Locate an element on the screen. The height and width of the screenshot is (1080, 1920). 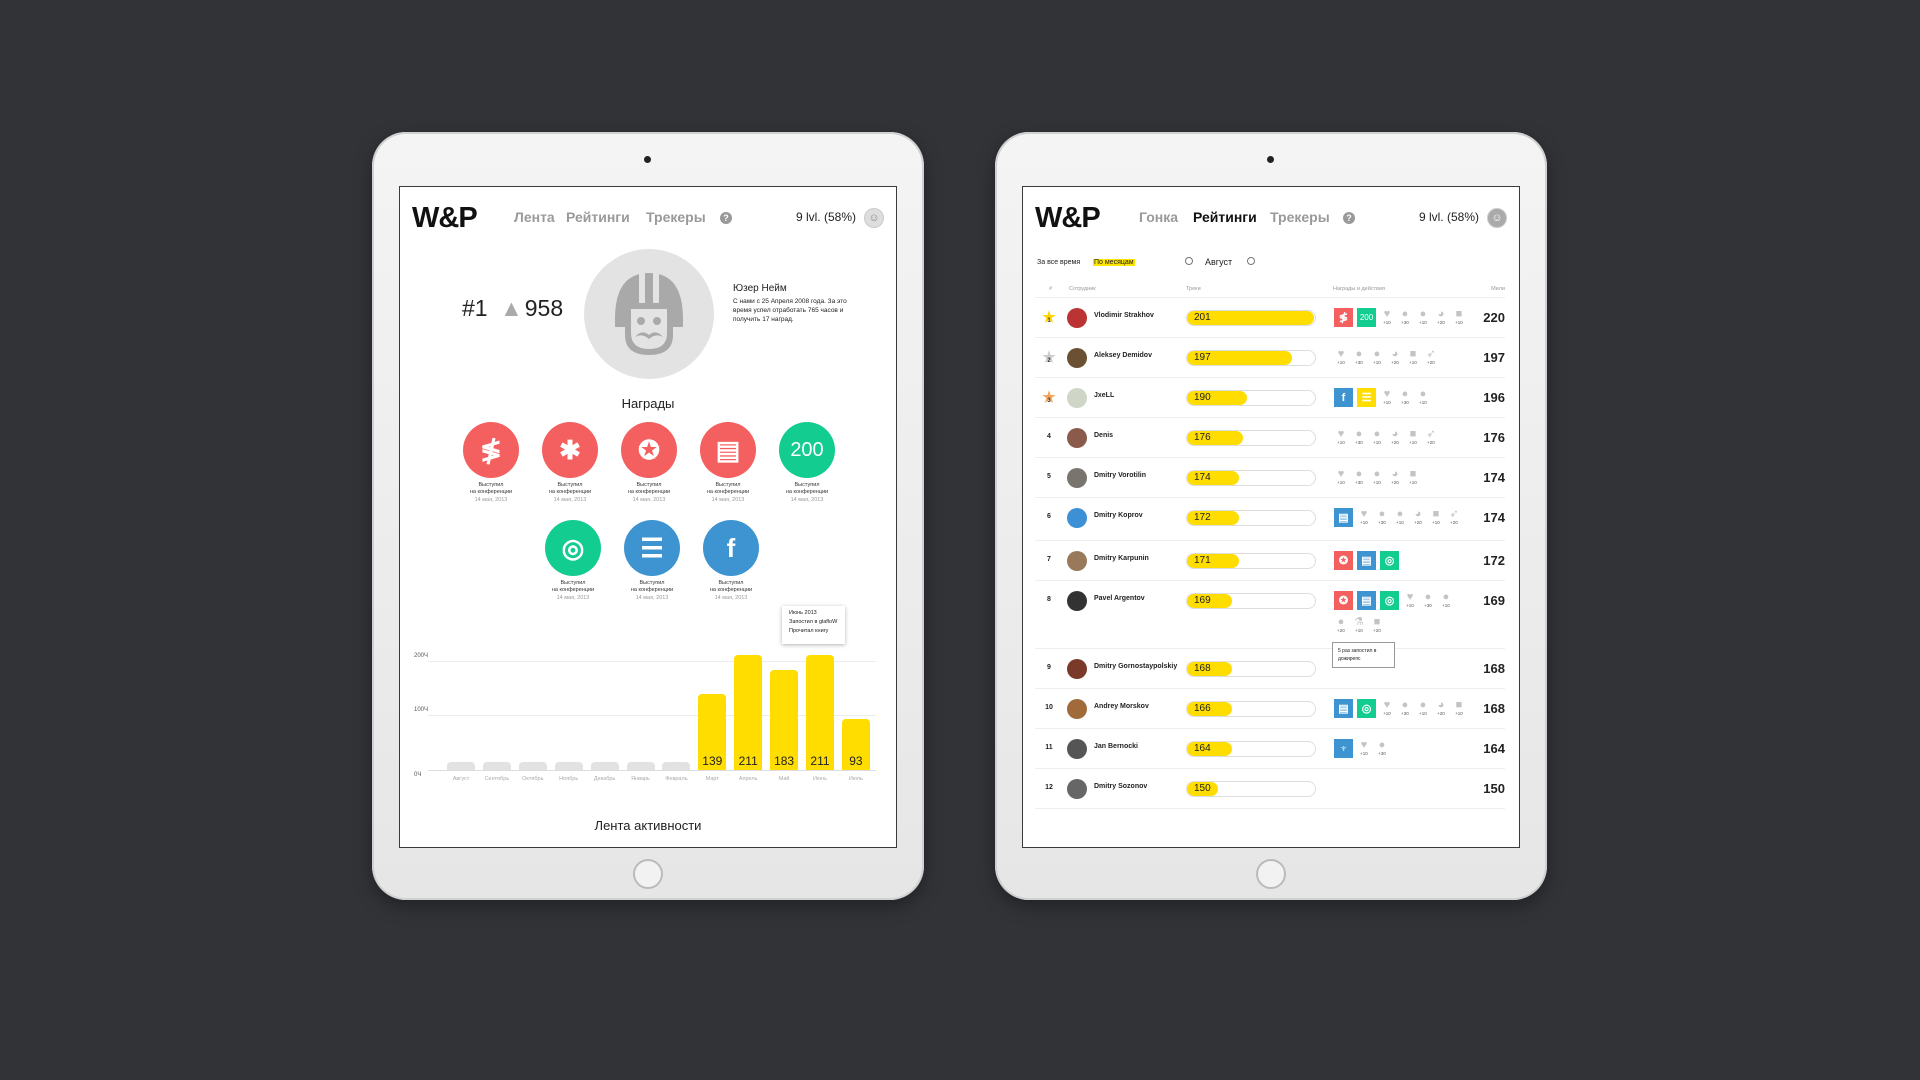
nav-race: Гонка is located at coordinates (1159, 217).